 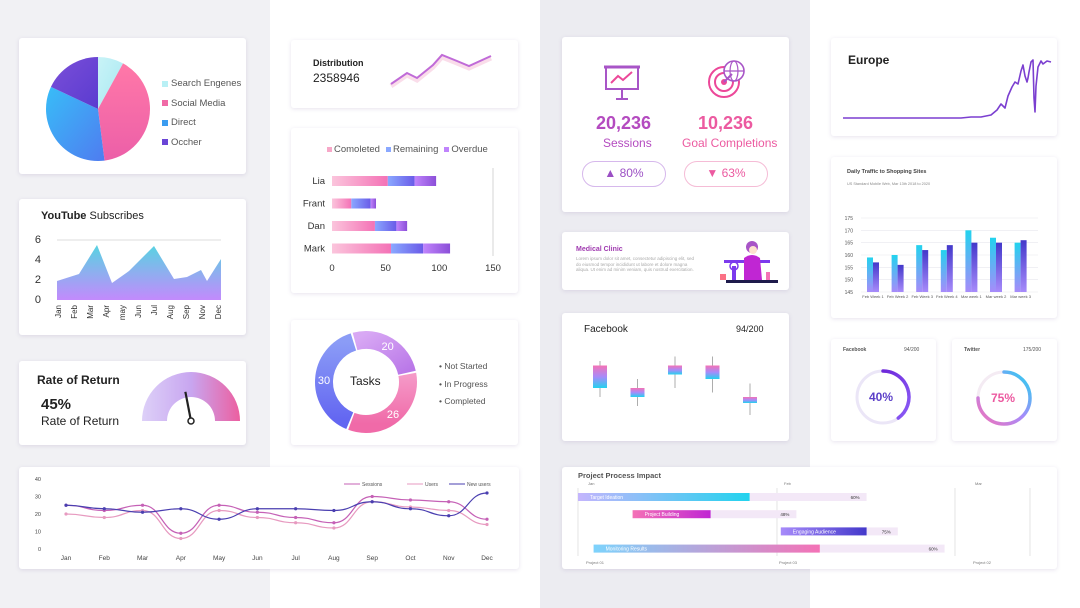 I want to click on task-bar-chart: Lia Frant Dan Mark 0 50 100 150, so click(x=402, y=221).